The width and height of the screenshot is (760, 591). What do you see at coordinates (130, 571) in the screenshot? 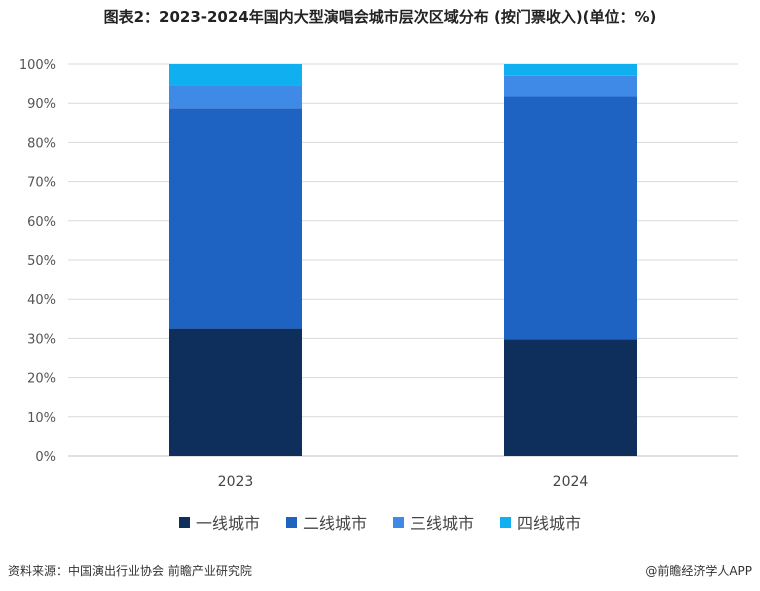
I see `source-note: 资料来源：中国演出行业协会 前瞻产业研究院` at bounding box center [130, 571].